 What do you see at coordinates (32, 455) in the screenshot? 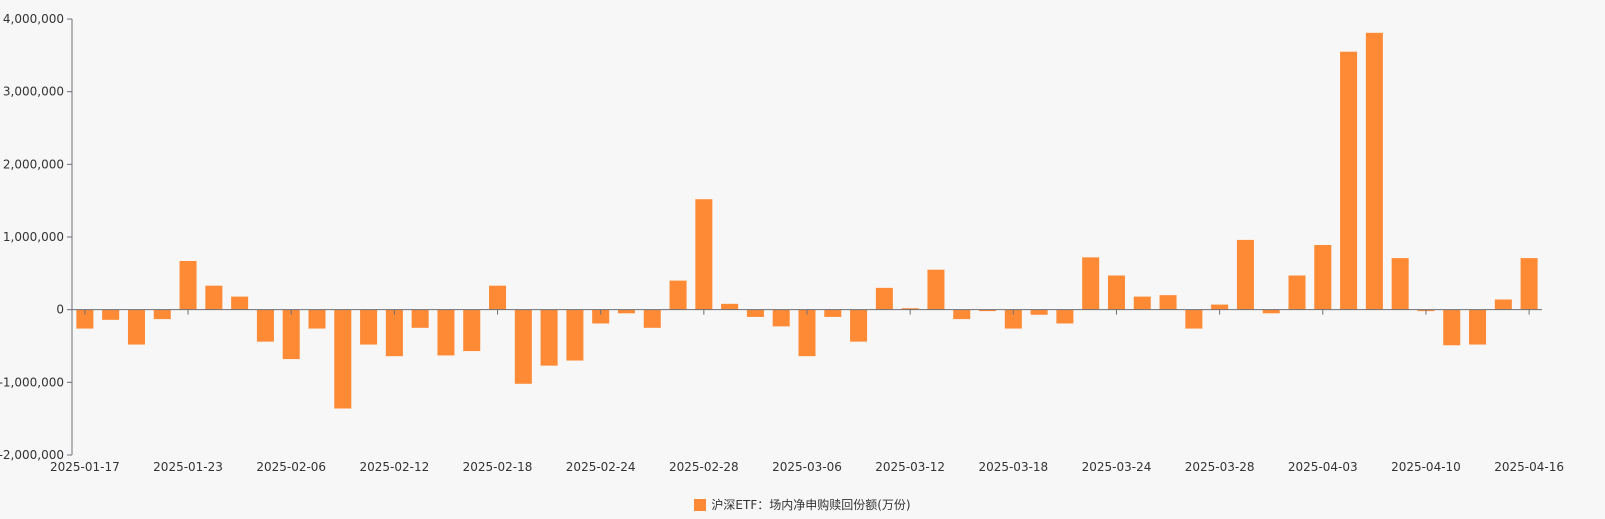
I see `y-tick-label: -2,000,000` at bounding box center [32, 455].